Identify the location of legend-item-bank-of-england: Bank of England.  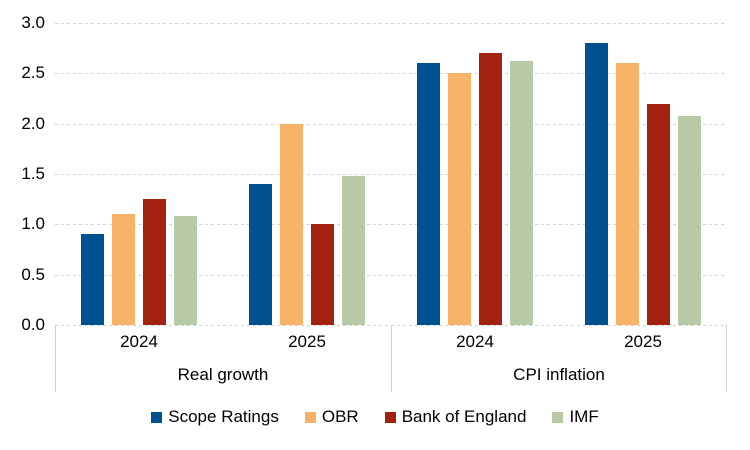
(455, 417).